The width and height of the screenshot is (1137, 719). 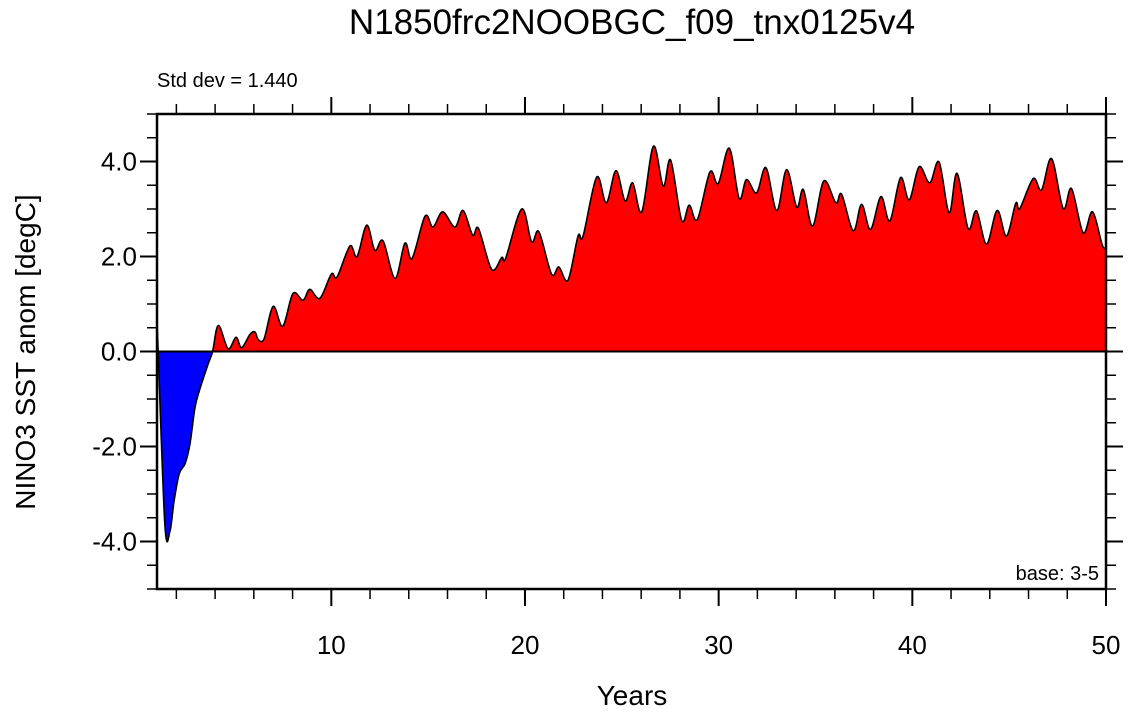 What do you see at coordinates (525, 645) in the screenshot?
I see `x-tick-label: 20` at bounding box center [525, 645].